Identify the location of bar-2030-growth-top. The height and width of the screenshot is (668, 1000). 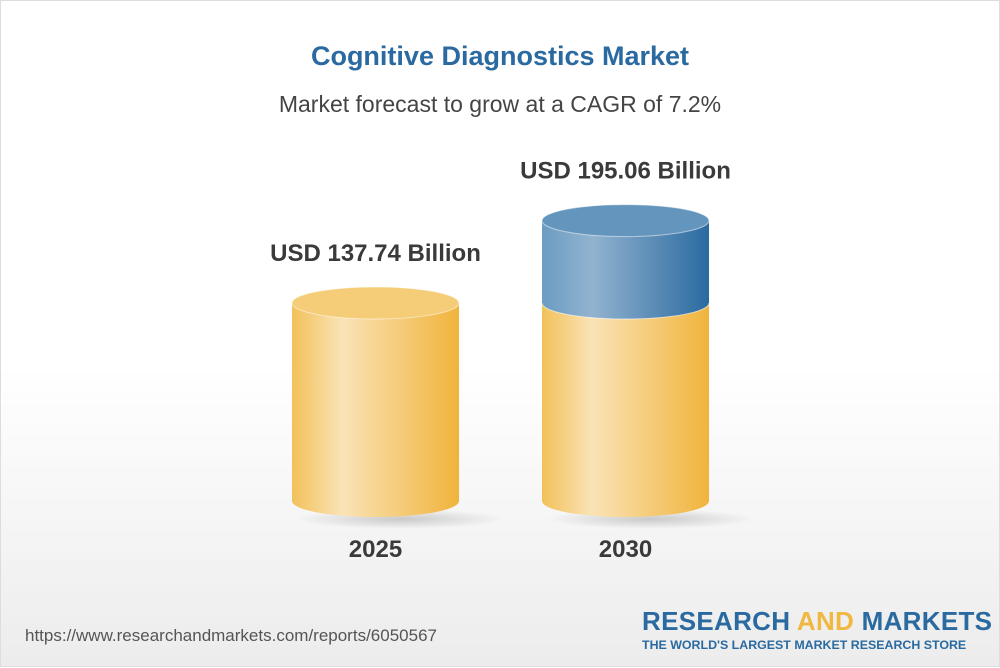
(625, 221).